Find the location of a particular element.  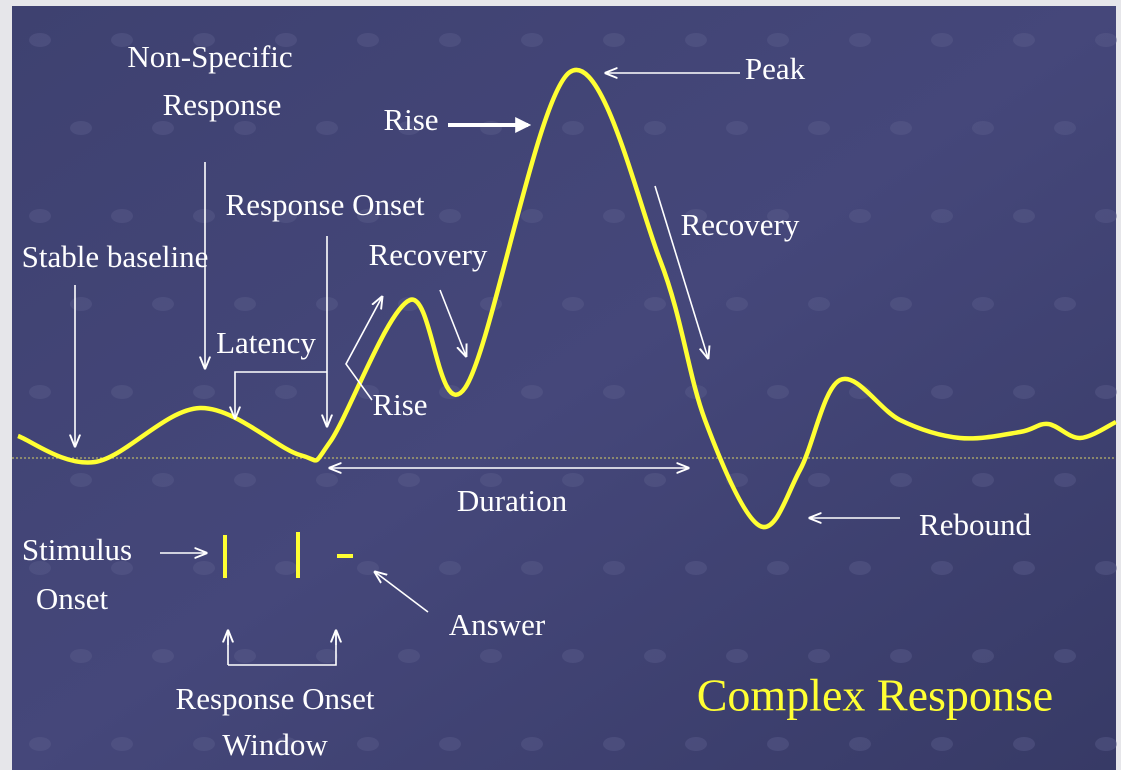

label: Stable baseline is located at coordinates (115, 256).